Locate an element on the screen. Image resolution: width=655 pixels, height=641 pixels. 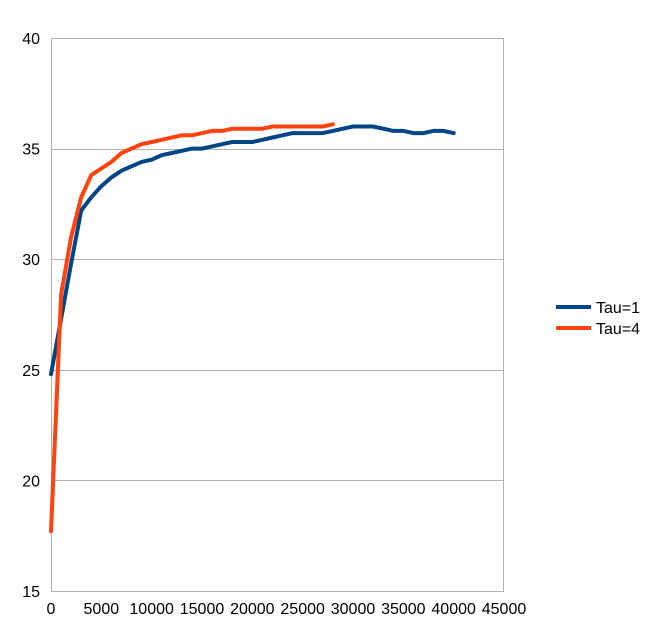
y-tick-label: 30 is located at coordinates (31, 260).